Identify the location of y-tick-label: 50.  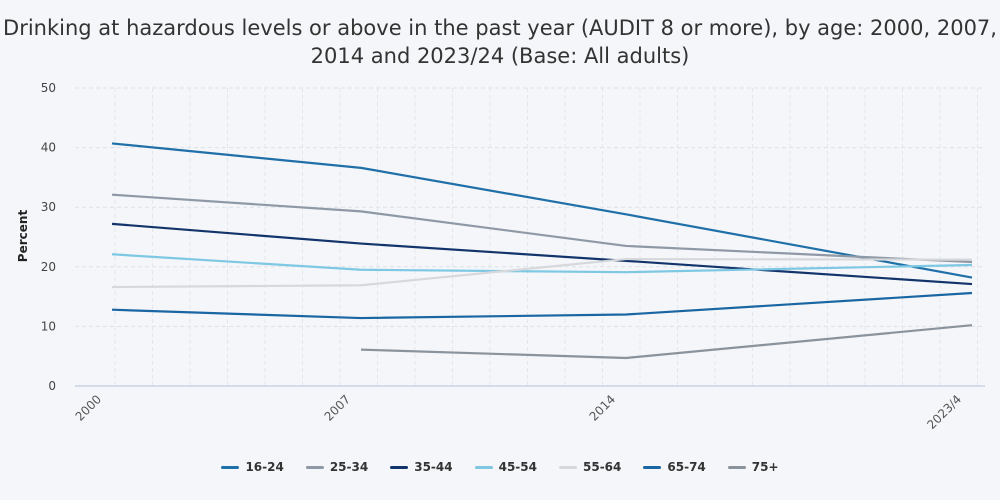
(48, 88).